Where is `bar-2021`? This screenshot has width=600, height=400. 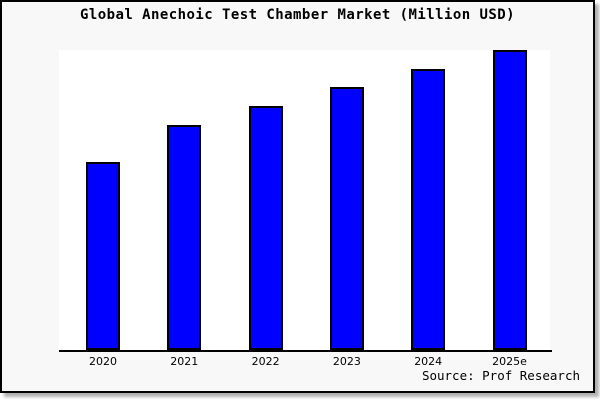
bar-2021 is located at coordinates (184, 237).